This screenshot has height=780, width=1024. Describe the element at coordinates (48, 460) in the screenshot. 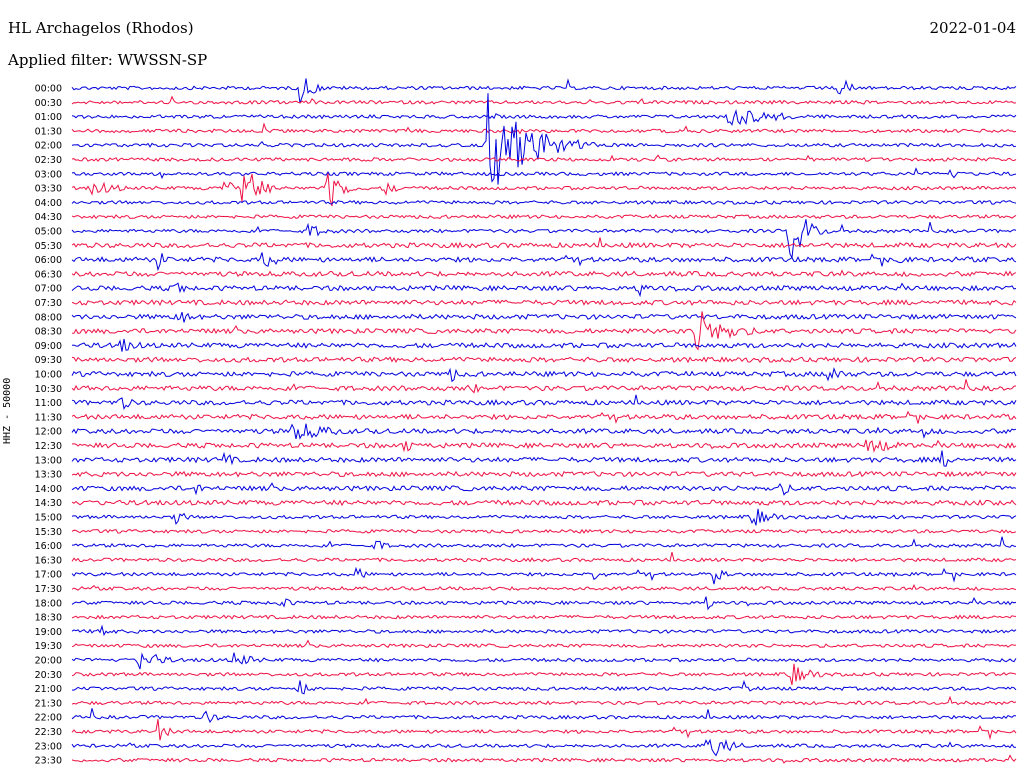

I see `row-time-label: 13:00` at that location.